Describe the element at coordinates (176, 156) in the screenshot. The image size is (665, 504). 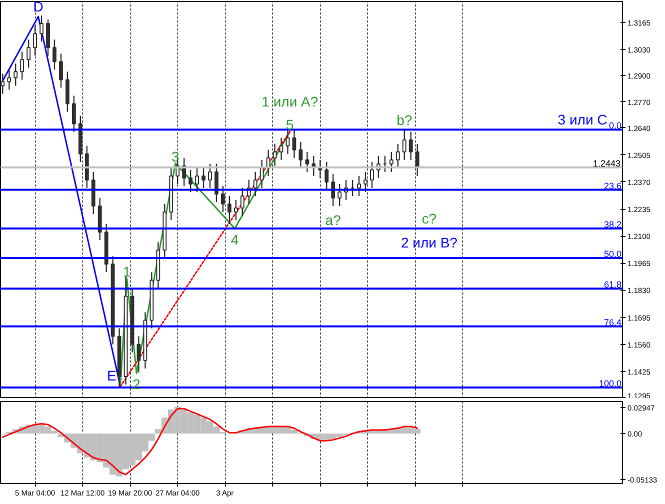
I see `annotation: 3` at that location.